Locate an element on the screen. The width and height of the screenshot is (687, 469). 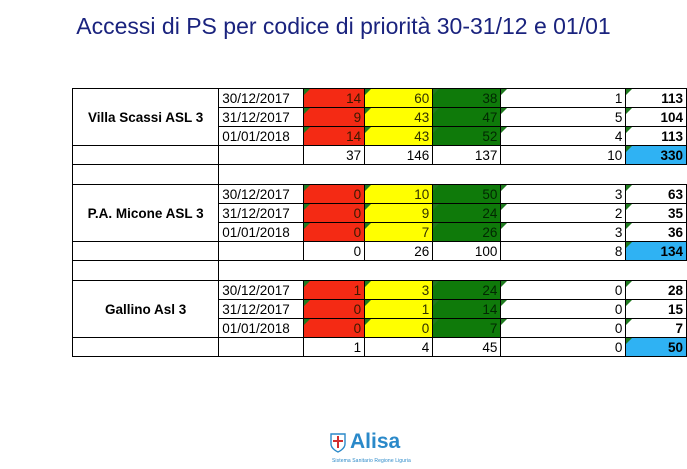
row-total-cell: 63 is located at coordinates (656, 194).